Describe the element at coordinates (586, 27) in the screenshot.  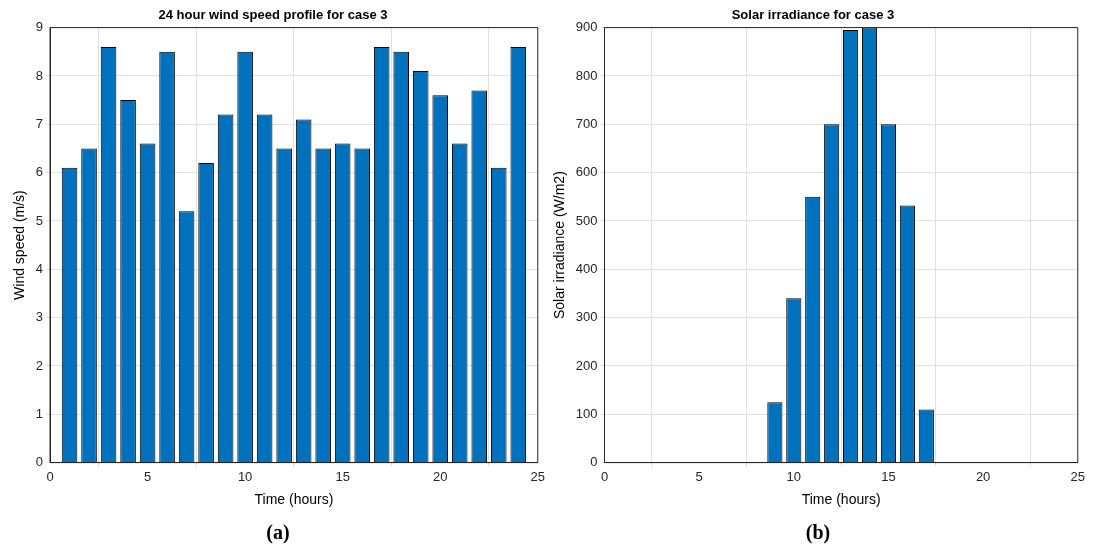
I see `y-tick-label: 900` at that location.